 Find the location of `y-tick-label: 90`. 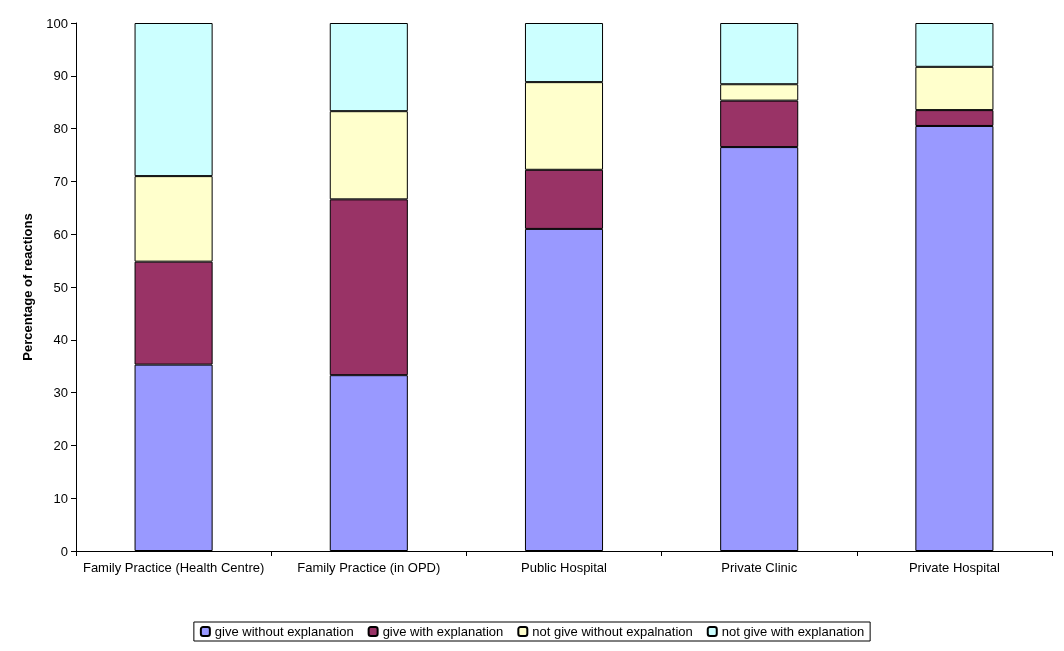

y-tick-label: 90 is located at coordinates (60, 76).